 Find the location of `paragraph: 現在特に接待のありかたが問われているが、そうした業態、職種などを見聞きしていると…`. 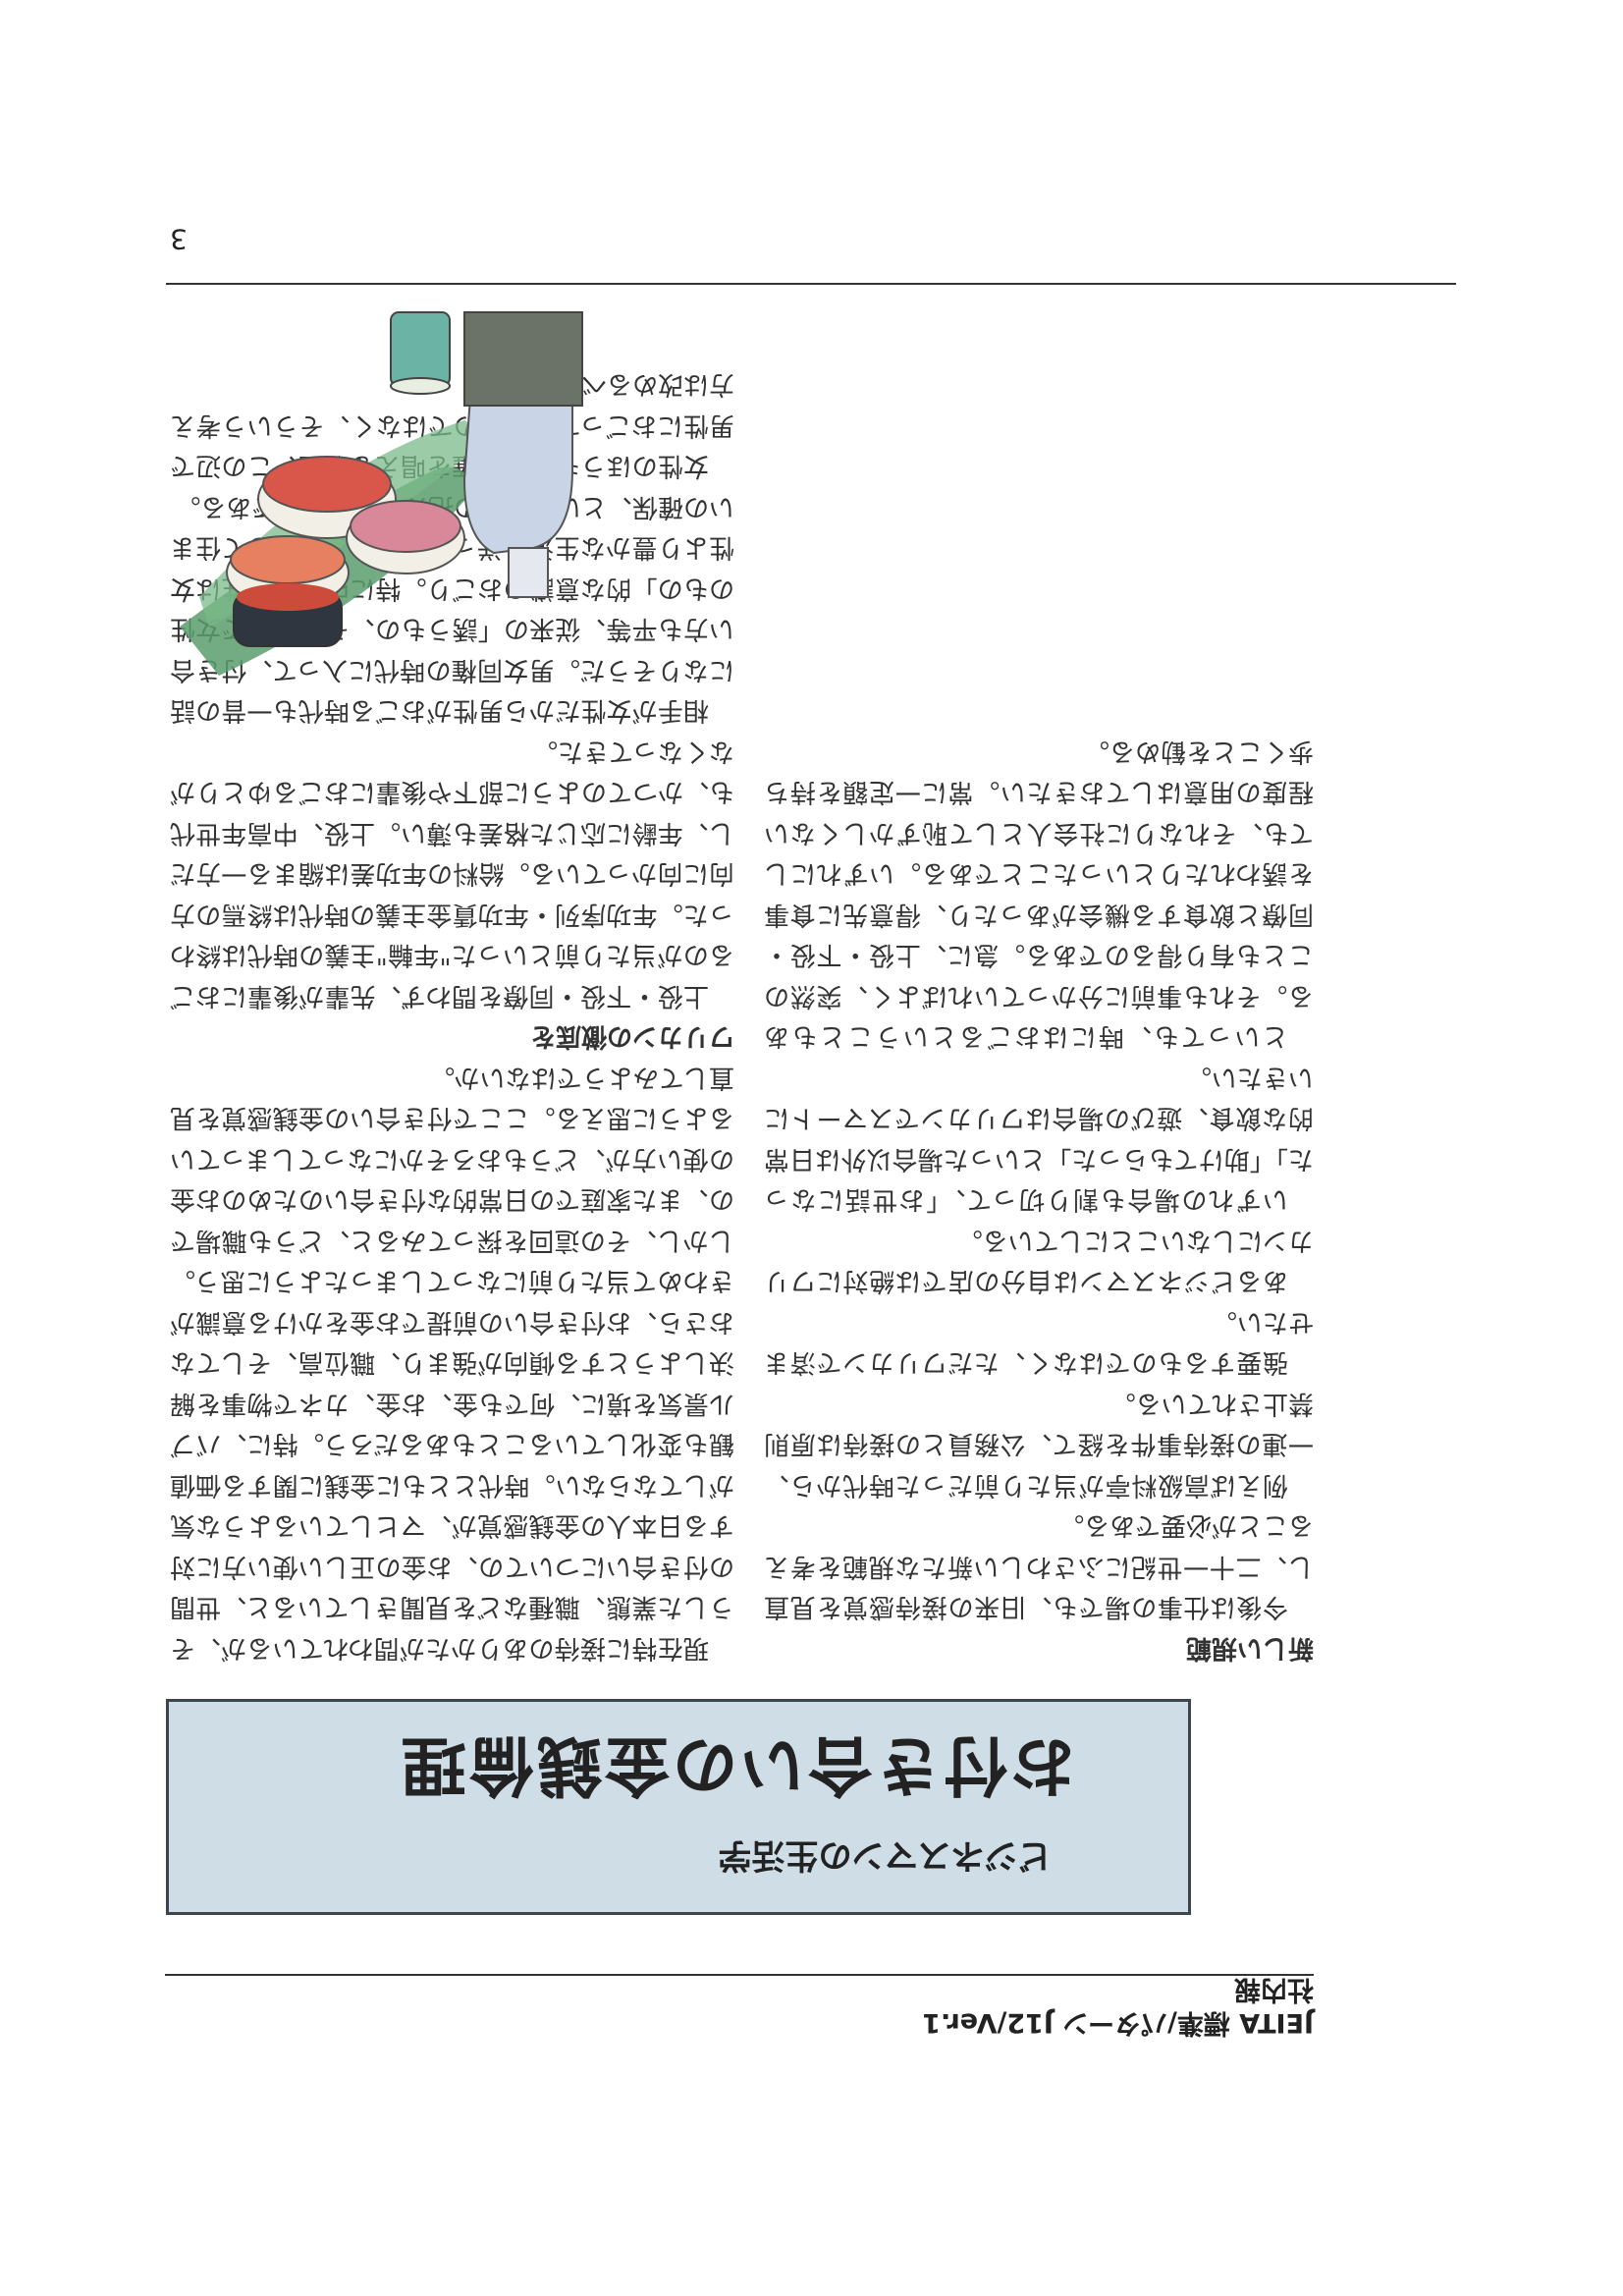

paragraph: 現在特に接待のありかたが問われているが、そうした業態、職種などを見聞きしていると… is located at coordinates (452, 1363).